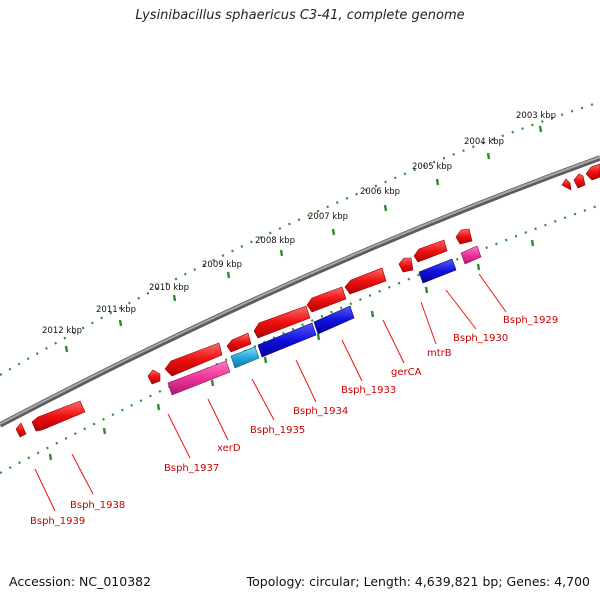 Image resolution: width=600 pixels, height=600 pixels. Describe the element at coordinates (229, 448) in the screenshot. I see `gene-label-xerd: xerD` at that location.